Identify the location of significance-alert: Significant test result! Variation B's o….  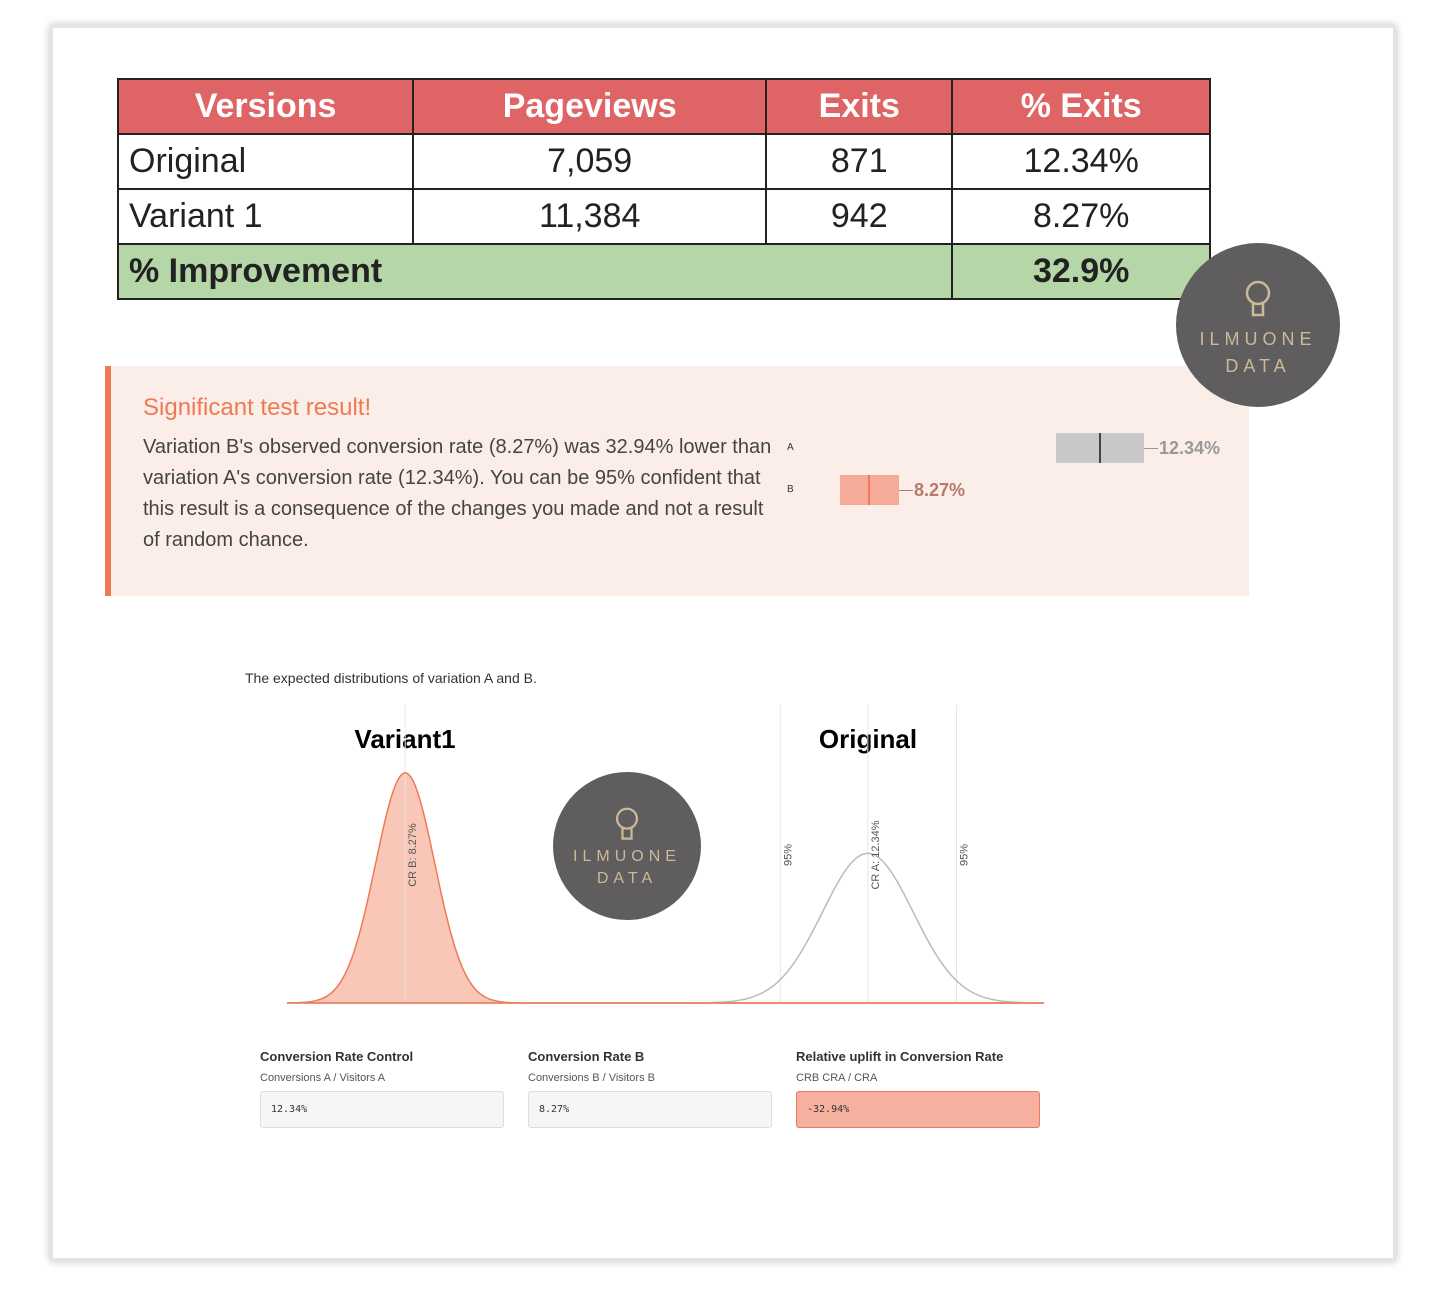
(677, 481).